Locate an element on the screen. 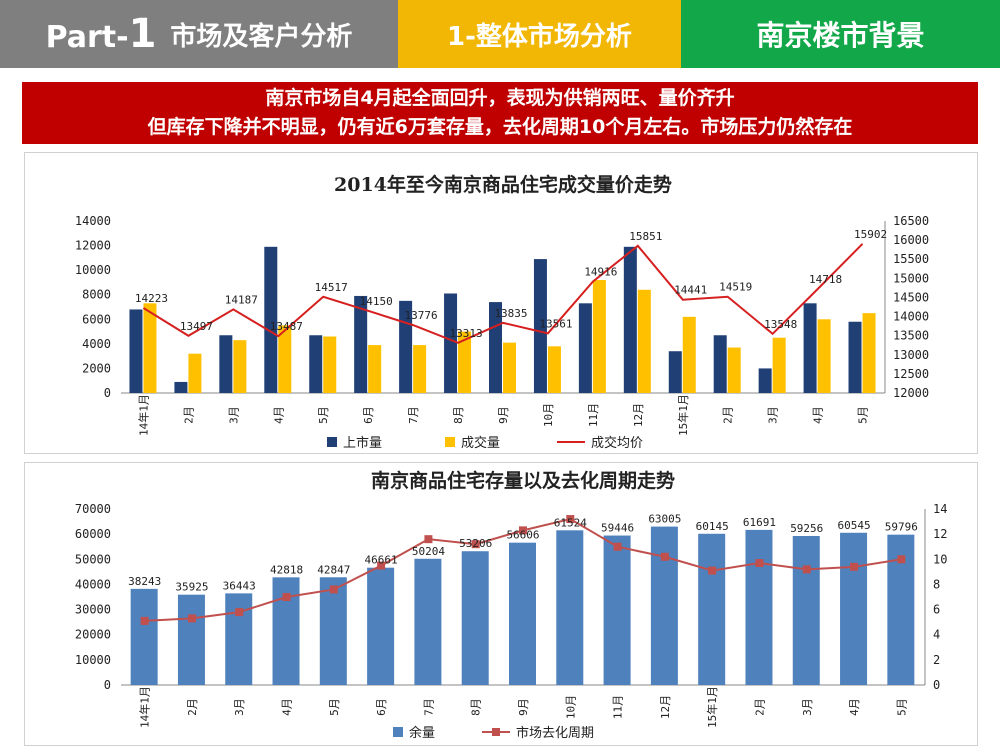 The image size is (1000, 750). legend-label: 余量 is located at coordinates (422, 733).